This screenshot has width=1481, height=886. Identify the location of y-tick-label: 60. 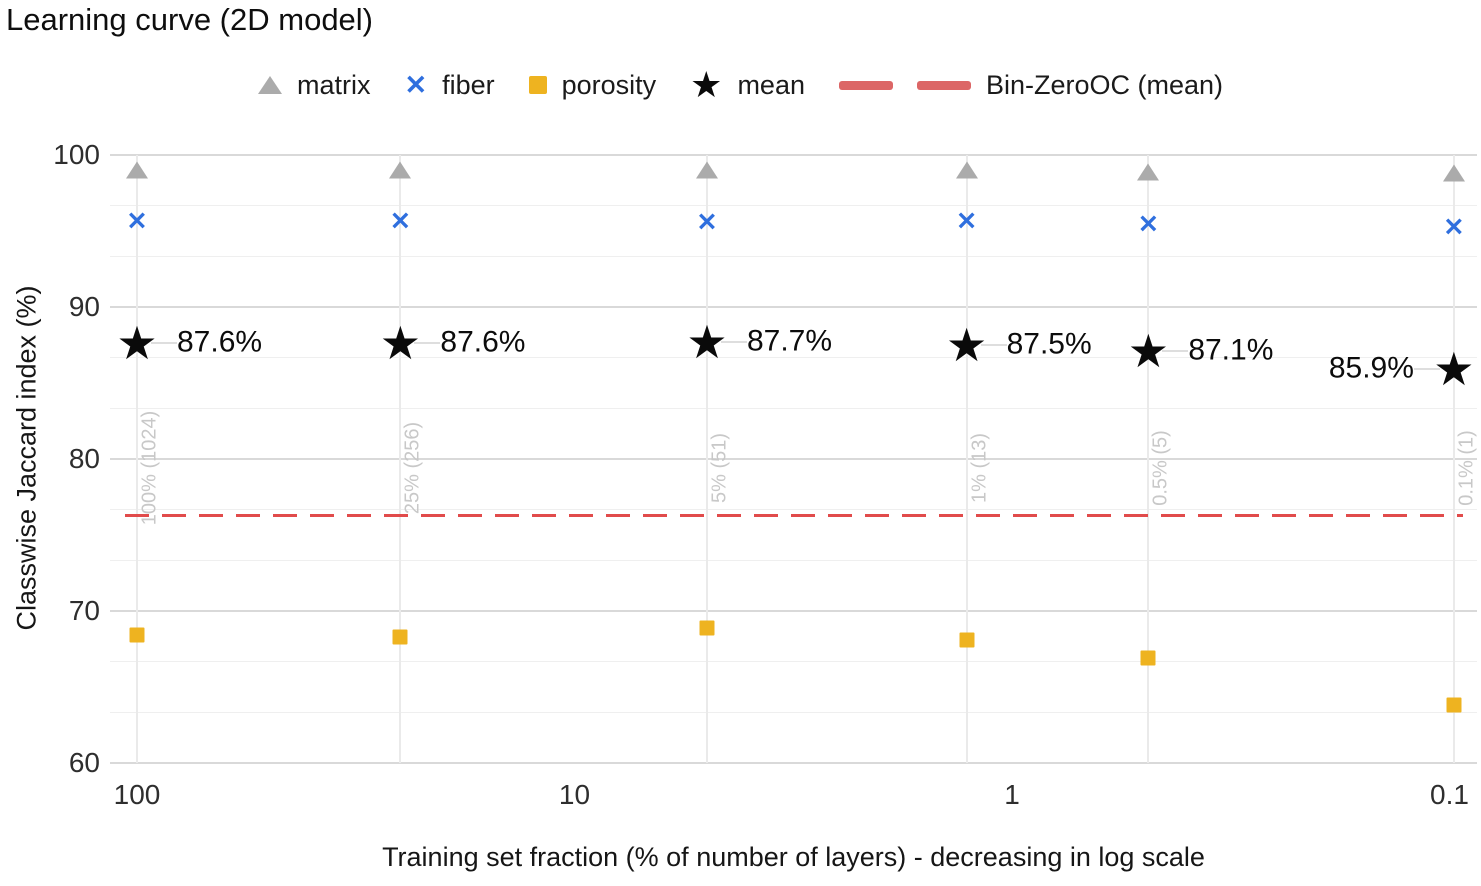
(84, 762).